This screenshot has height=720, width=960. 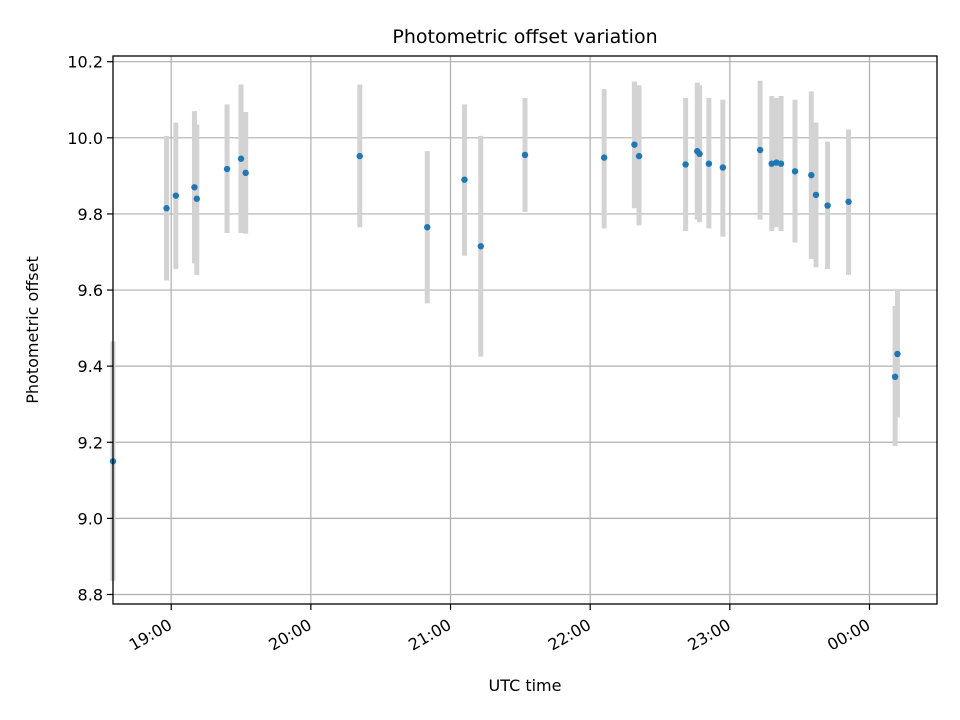 What do you see at coordinates (525, 685) in the screenshot?
I see `x-axis-title: UTC time` at bounding box center [525, 685].